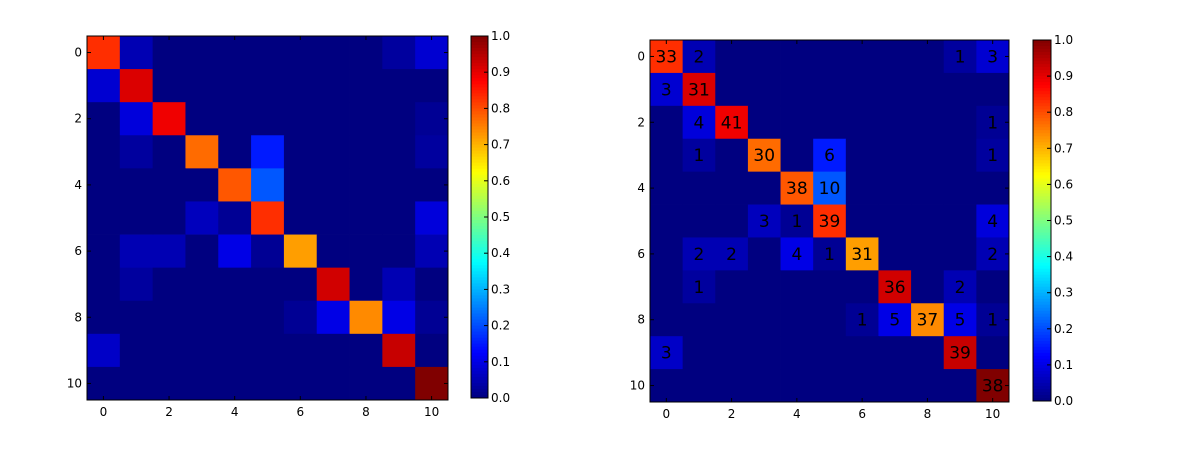 This screenshot has height=450, width=1200. Describe the element at coordinates (333, 152) in the screenshot. I see `cell-r3-c7` at that location.